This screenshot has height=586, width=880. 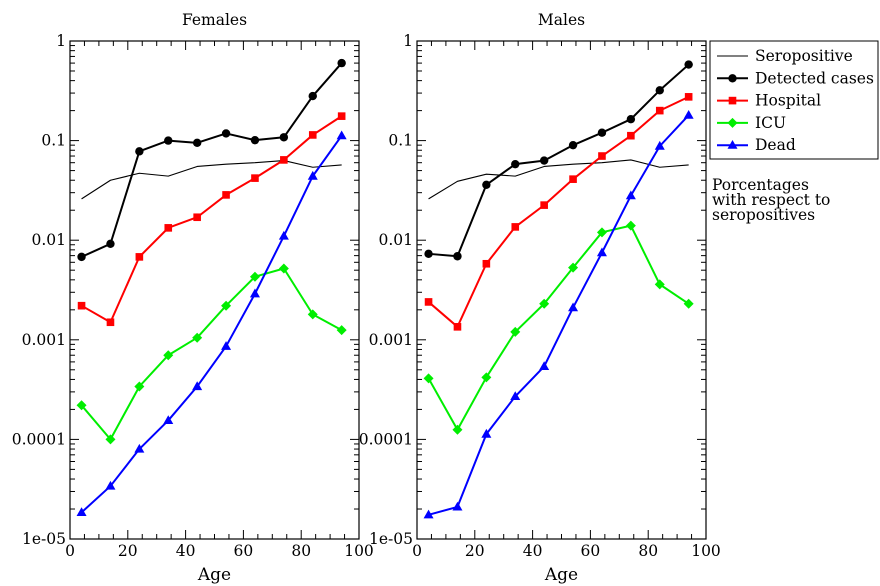 I want to click on x-tick-label: 80, so click(x=648, y=551).